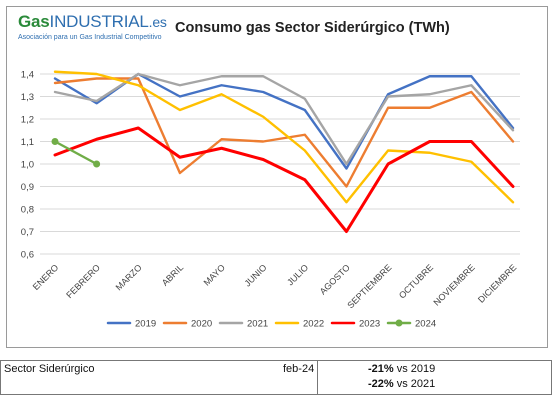 The height and width of the screenshot is (400, 552). I want to click on series-line-2024, so click(75, 153).